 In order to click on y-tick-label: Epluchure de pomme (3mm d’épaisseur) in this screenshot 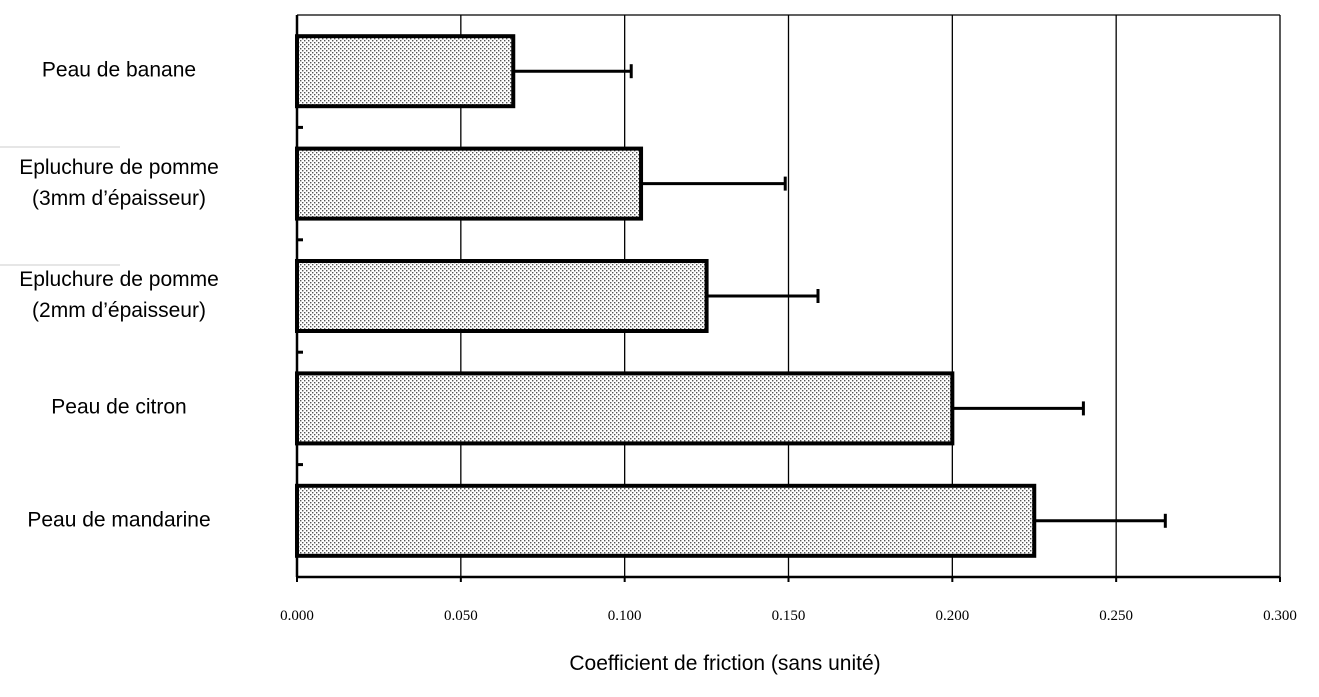, I will do `click(119, 182)`.